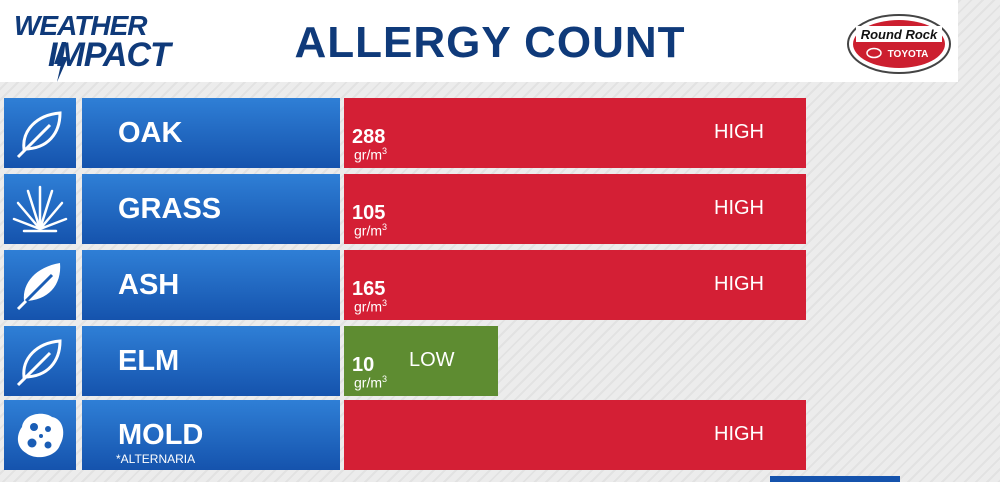 Image resolution: width=1000 pixels, height=482 pixels. Describe the element at coordinates (575, 209) in the screenshot. I see `count-bar: 105 gr/m3 HIGH` at that location.